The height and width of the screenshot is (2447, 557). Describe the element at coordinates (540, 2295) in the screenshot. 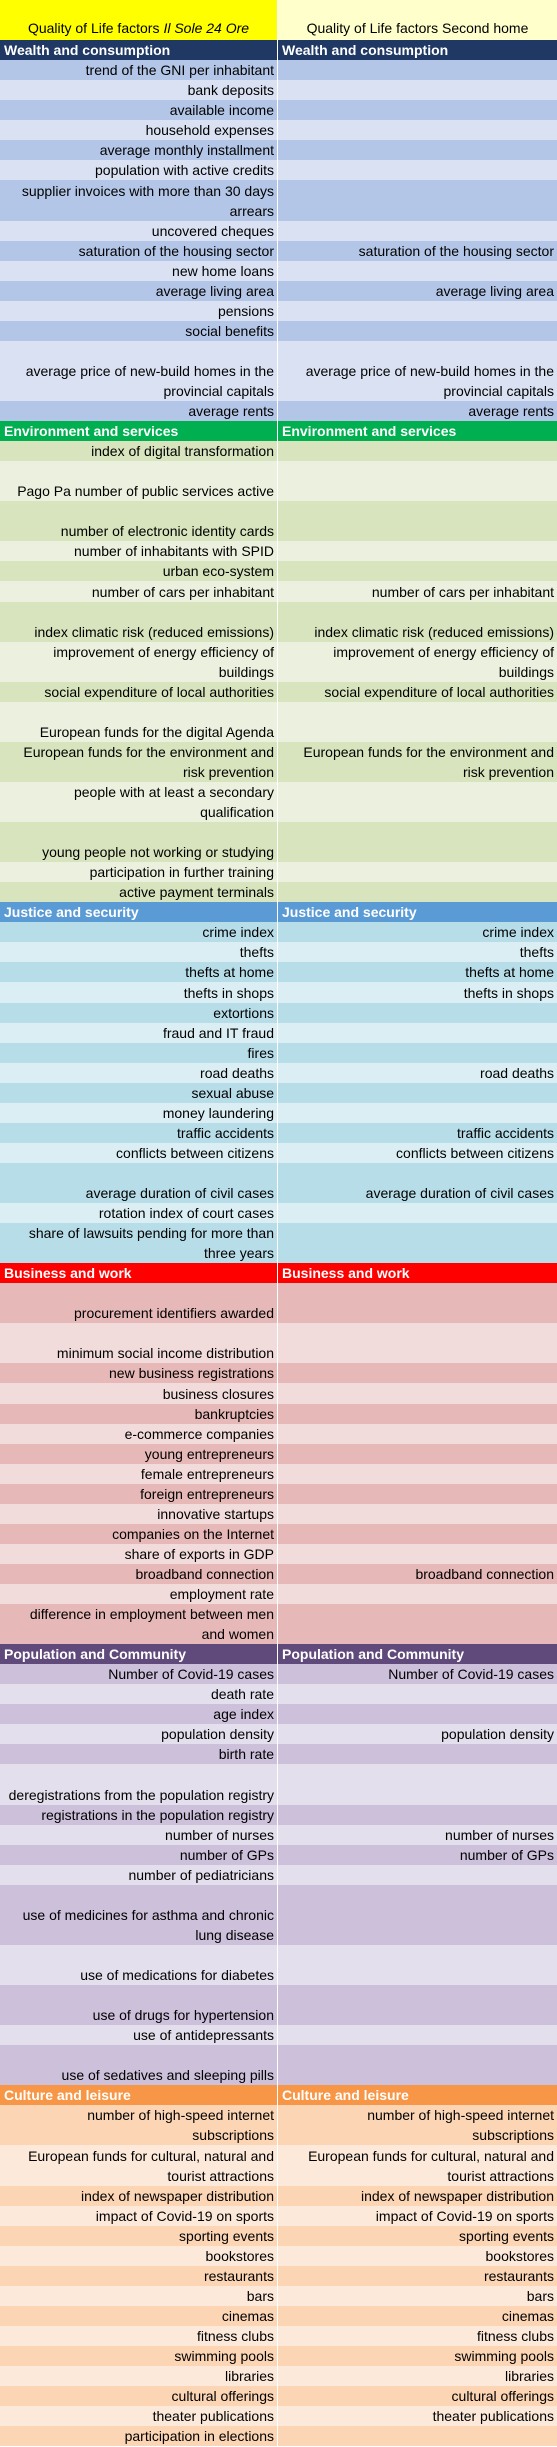

I see `second-home-factor: bars` at that location.